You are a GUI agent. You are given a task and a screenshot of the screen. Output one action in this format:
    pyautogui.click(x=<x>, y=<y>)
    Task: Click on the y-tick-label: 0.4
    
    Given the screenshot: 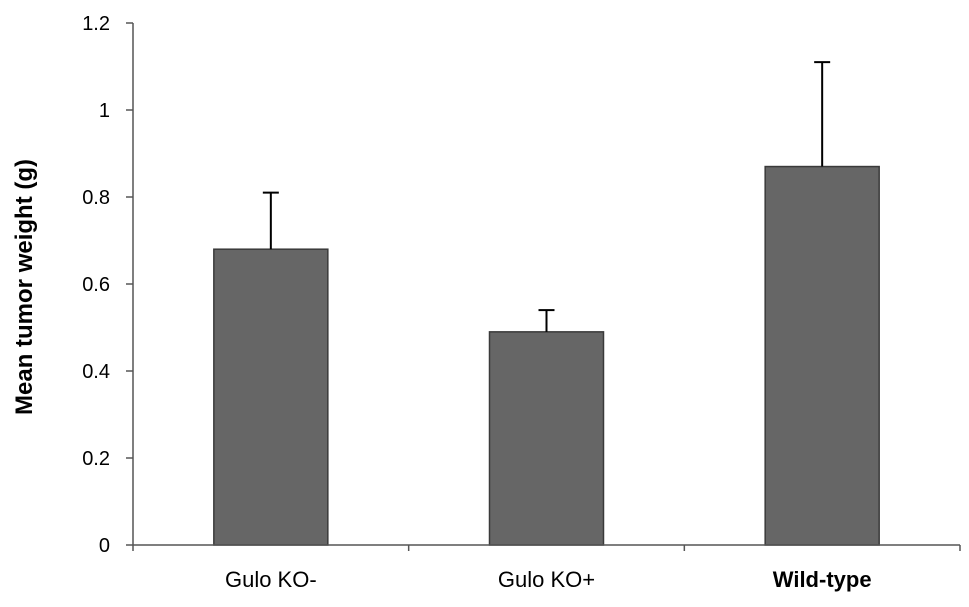 What is the action you would take?
    pyautogui.click(x=96, y=372)
    